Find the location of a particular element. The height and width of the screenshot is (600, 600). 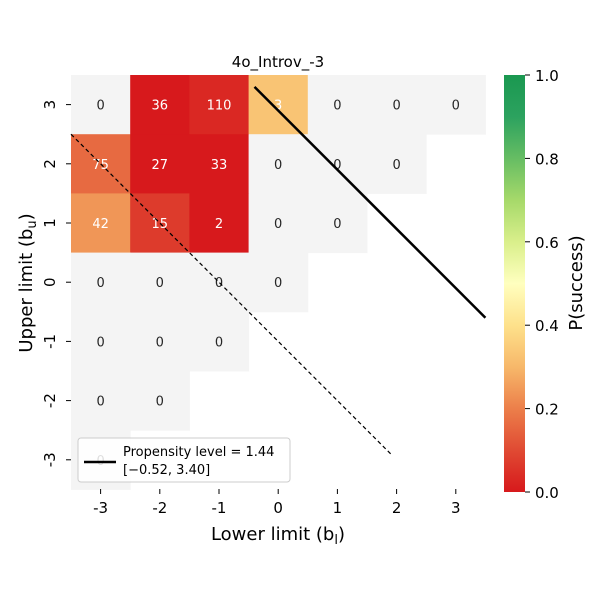

colorbar-label: P(success) is located at coordinates (576, 282).